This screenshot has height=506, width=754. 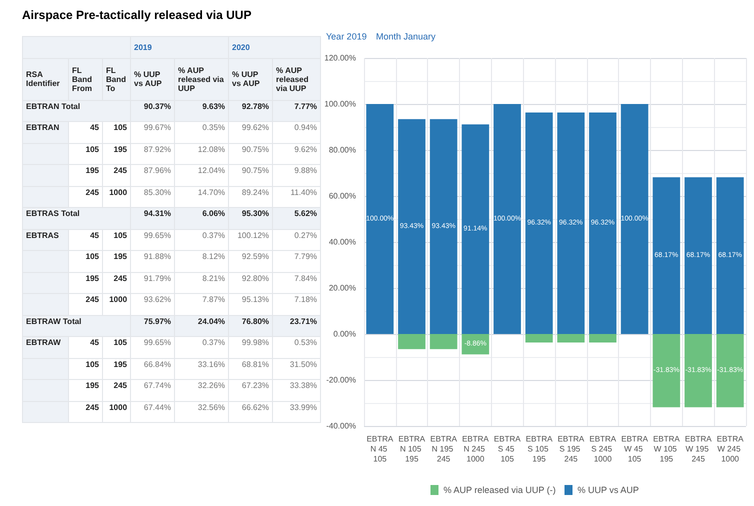 What do you see at coordinates (43, 79) in the screenshot?
I see `text: RSA Identifier` at bounding box center [43, 79].